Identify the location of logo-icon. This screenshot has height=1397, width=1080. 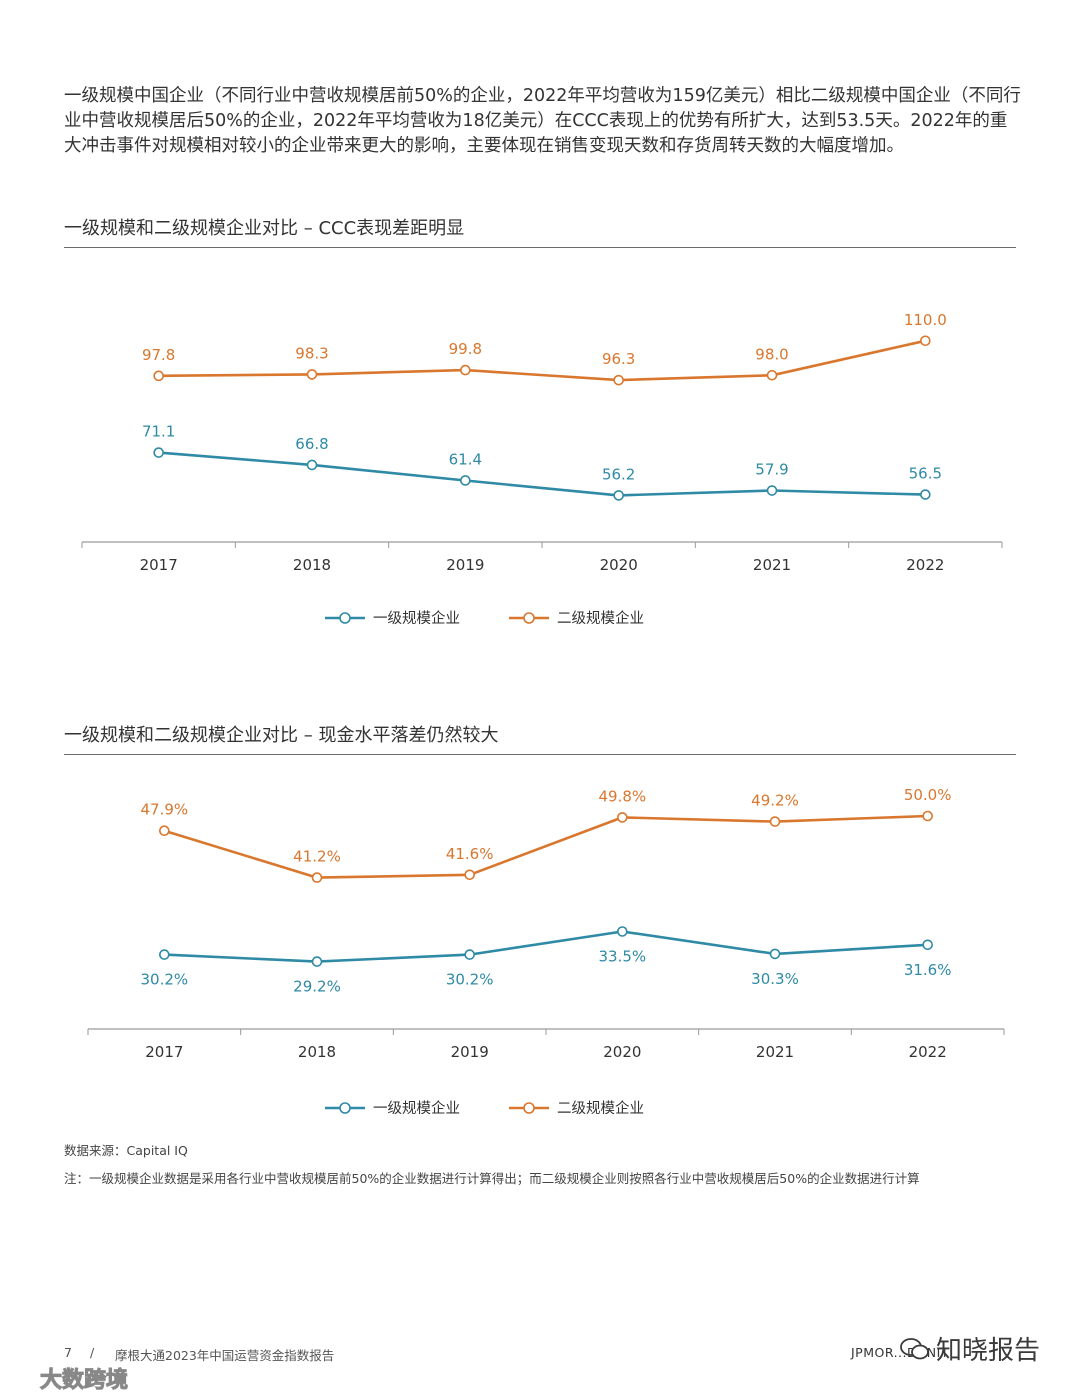
(20, 1378).